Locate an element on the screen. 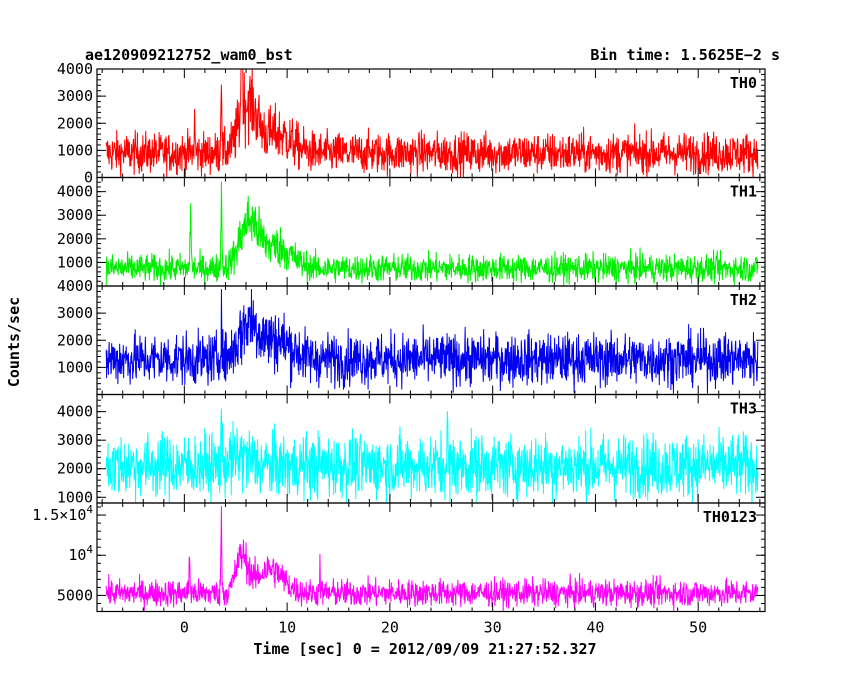 The image size is (850, 680). x-tick-label: 10 is located at coordinates (287, 628).